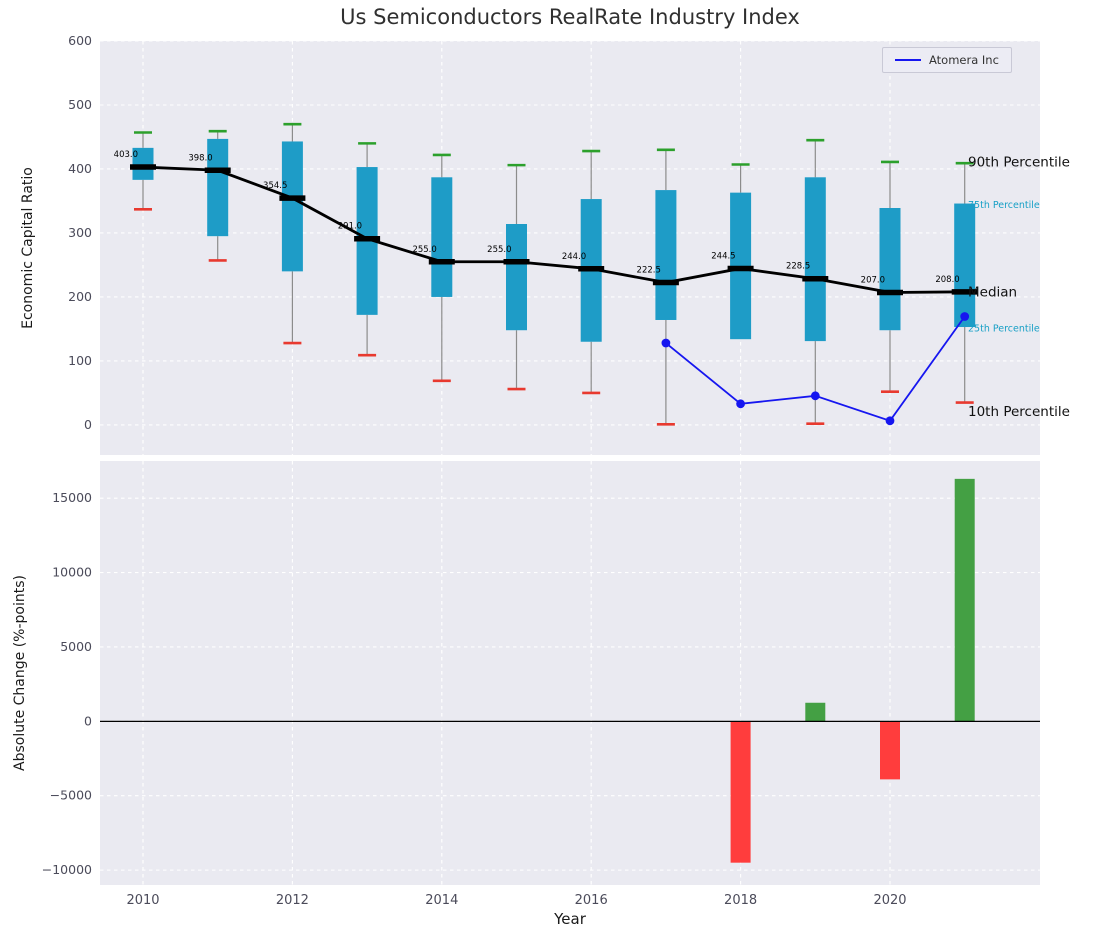 The image size is (1107, 942). Describe the element at coordinates (574, 257) in the screenshot. I see `median-value-label-2016: 244.0` at that location.